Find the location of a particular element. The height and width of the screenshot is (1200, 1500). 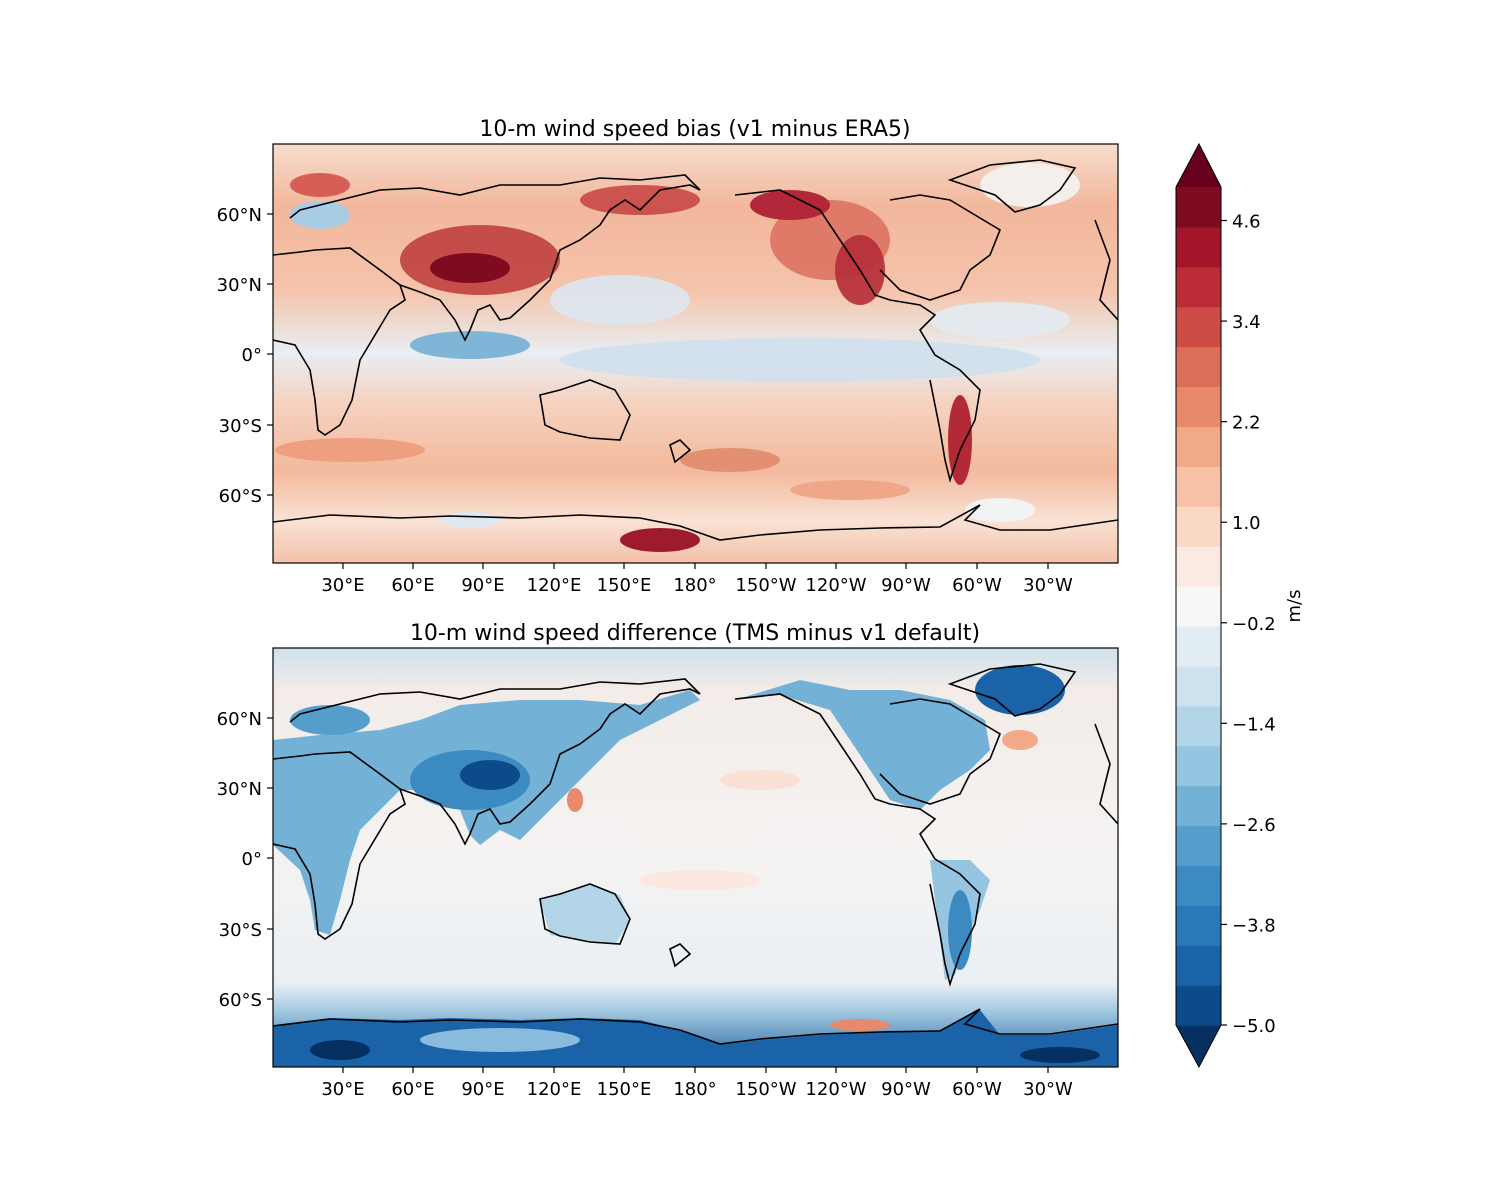

colorbar-ticks: 4.6 3.4 2.2 1.0 −0.2 −1.4 −2.6 −3.8 −5.0 is located at coordinates (1248, 624).